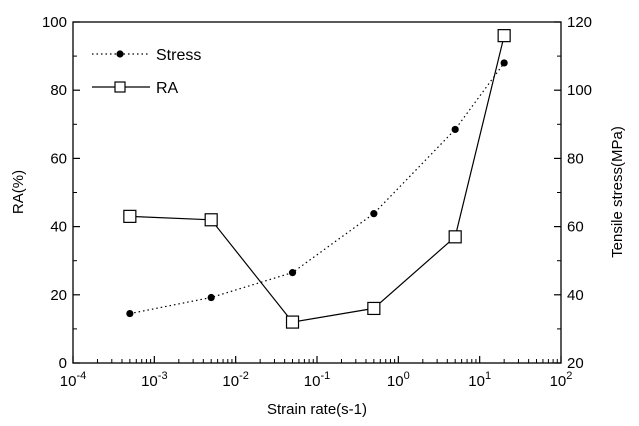 The width and height of the screenshot is (639, 426). Describe the element at coordinates (58, 295) in the screenshot. I see `left-y-tick-label: 20` at that location.